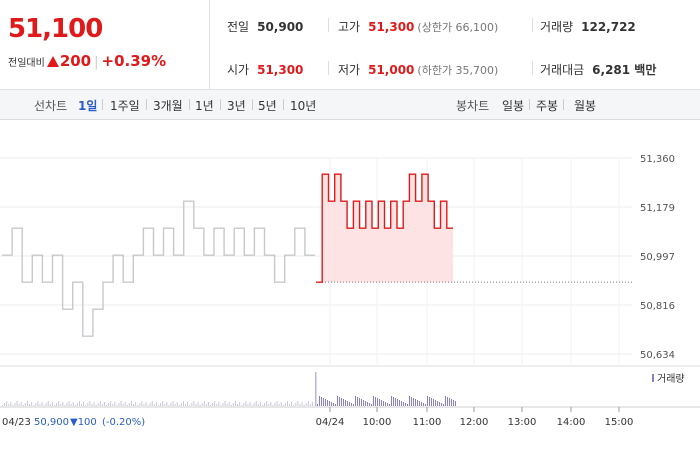 The width and height of the screenshot is (700, 450). What do you see at coordinates (657, 257) in the screenshot?
I see `y-tick-label: 50,997` at bounding box center [657, 257].